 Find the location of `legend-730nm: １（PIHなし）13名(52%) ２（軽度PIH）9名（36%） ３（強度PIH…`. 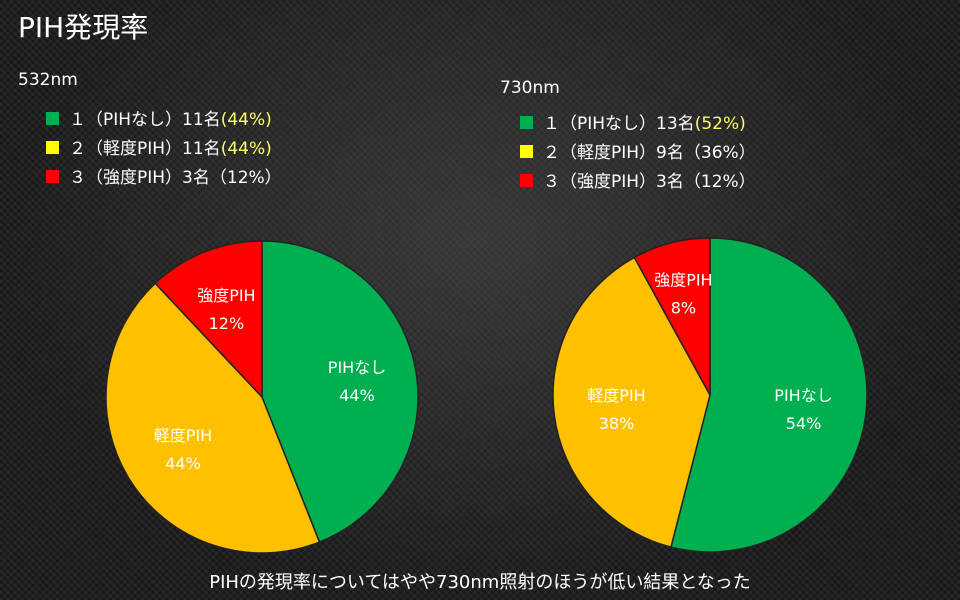

legend-730nm: １（PIHなし）13名(52%) ２（軽度PIH）9名（36%） ３（強度PIH… is located at coordinates (638, 153).